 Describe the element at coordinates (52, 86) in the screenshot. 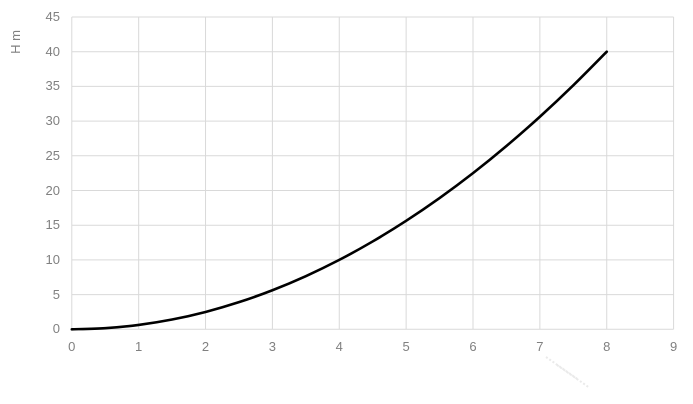

I see `y-tick-label: 35` at that location.